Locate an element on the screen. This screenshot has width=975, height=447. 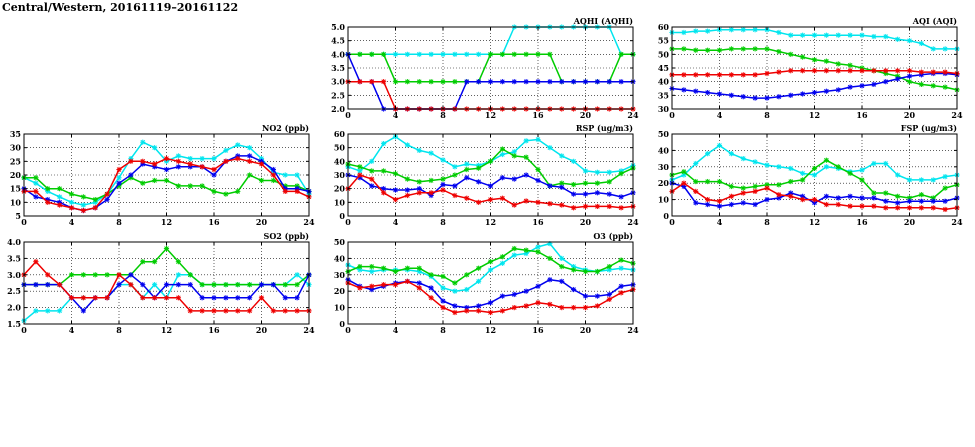
x-tick-label: 8 is located at coordinates (767, 222).